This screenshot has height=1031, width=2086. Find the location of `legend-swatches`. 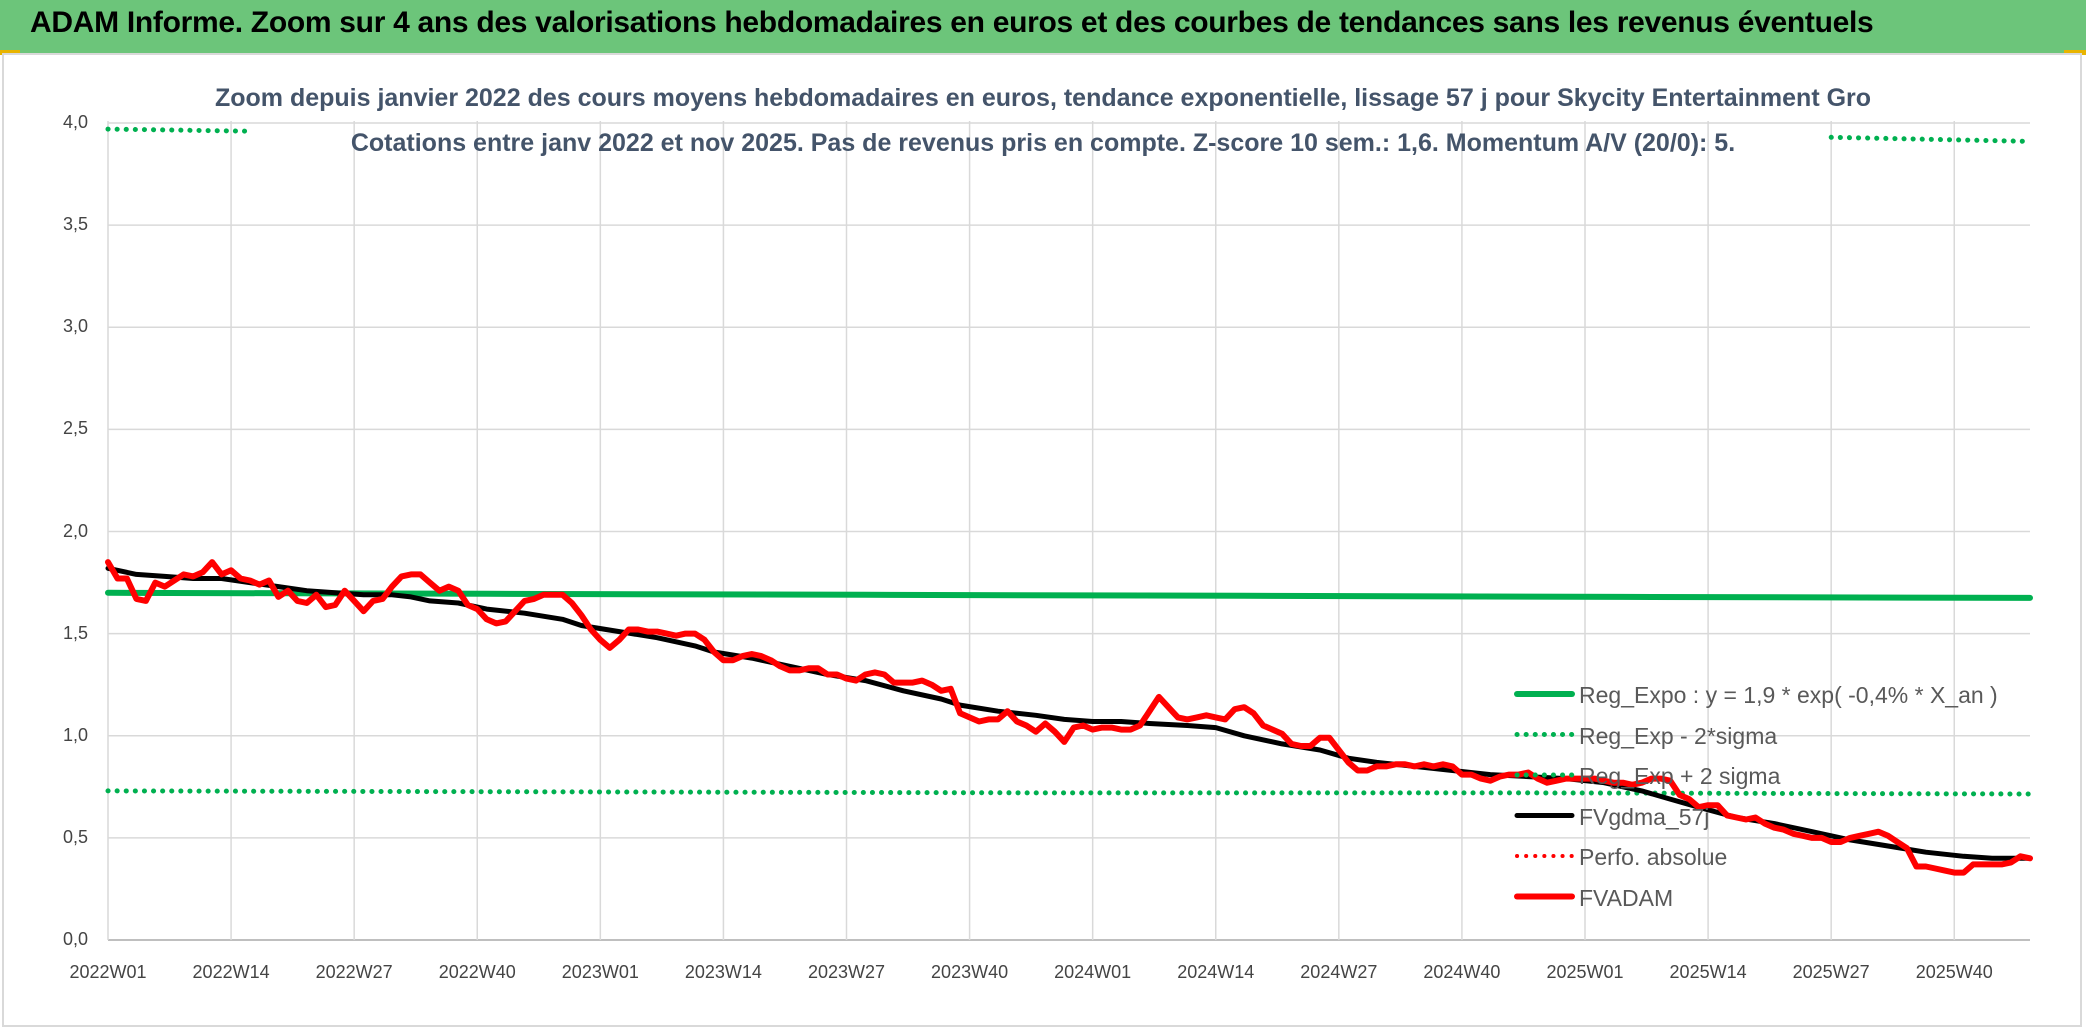

legend-swatches is located at coordinates (1544, 795).